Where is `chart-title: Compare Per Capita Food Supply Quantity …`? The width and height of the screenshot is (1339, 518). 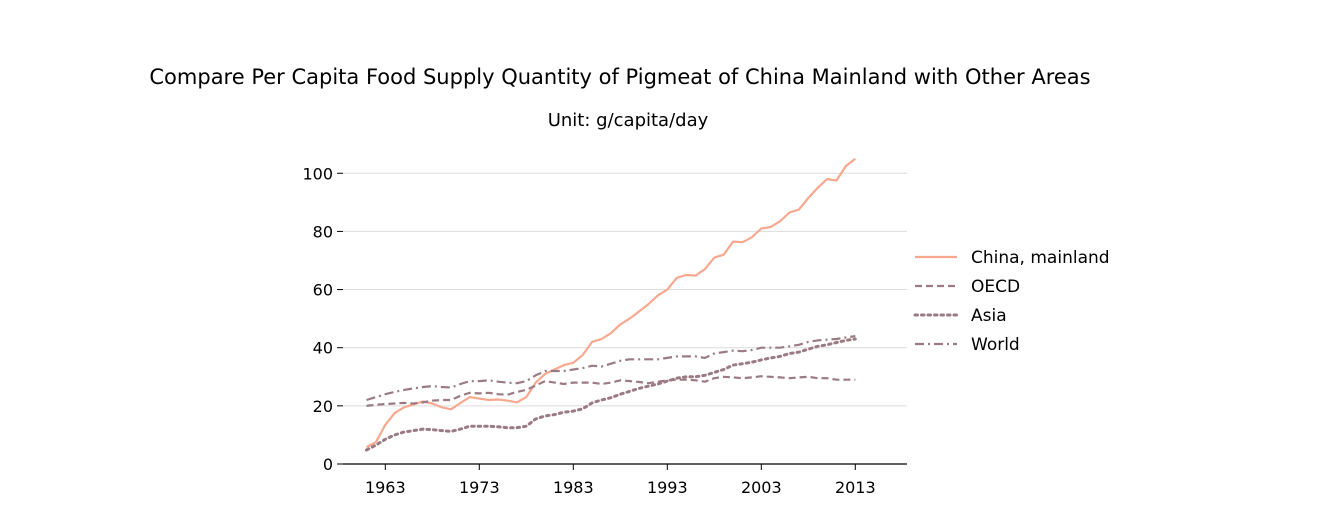 chart-title: Compare Per Capita Food Supply Quantity … is located at coordinates (619, 77).